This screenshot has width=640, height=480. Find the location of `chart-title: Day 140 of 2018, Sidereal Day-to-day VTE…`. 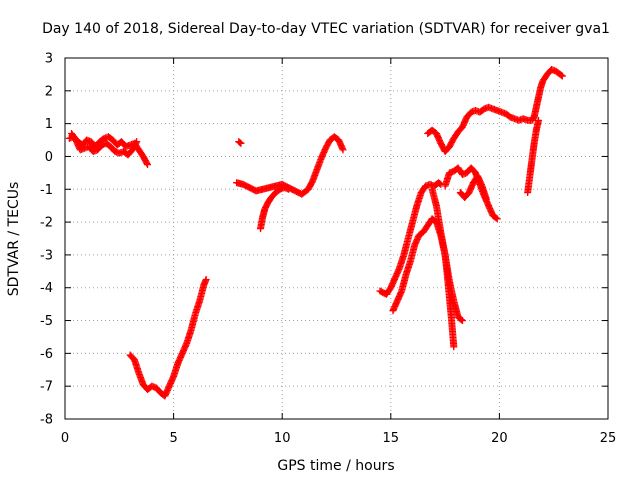

chart-title: Day 140 of 2018, Sidereal Day-to-day VTE… is located at coordinates (326, 29).